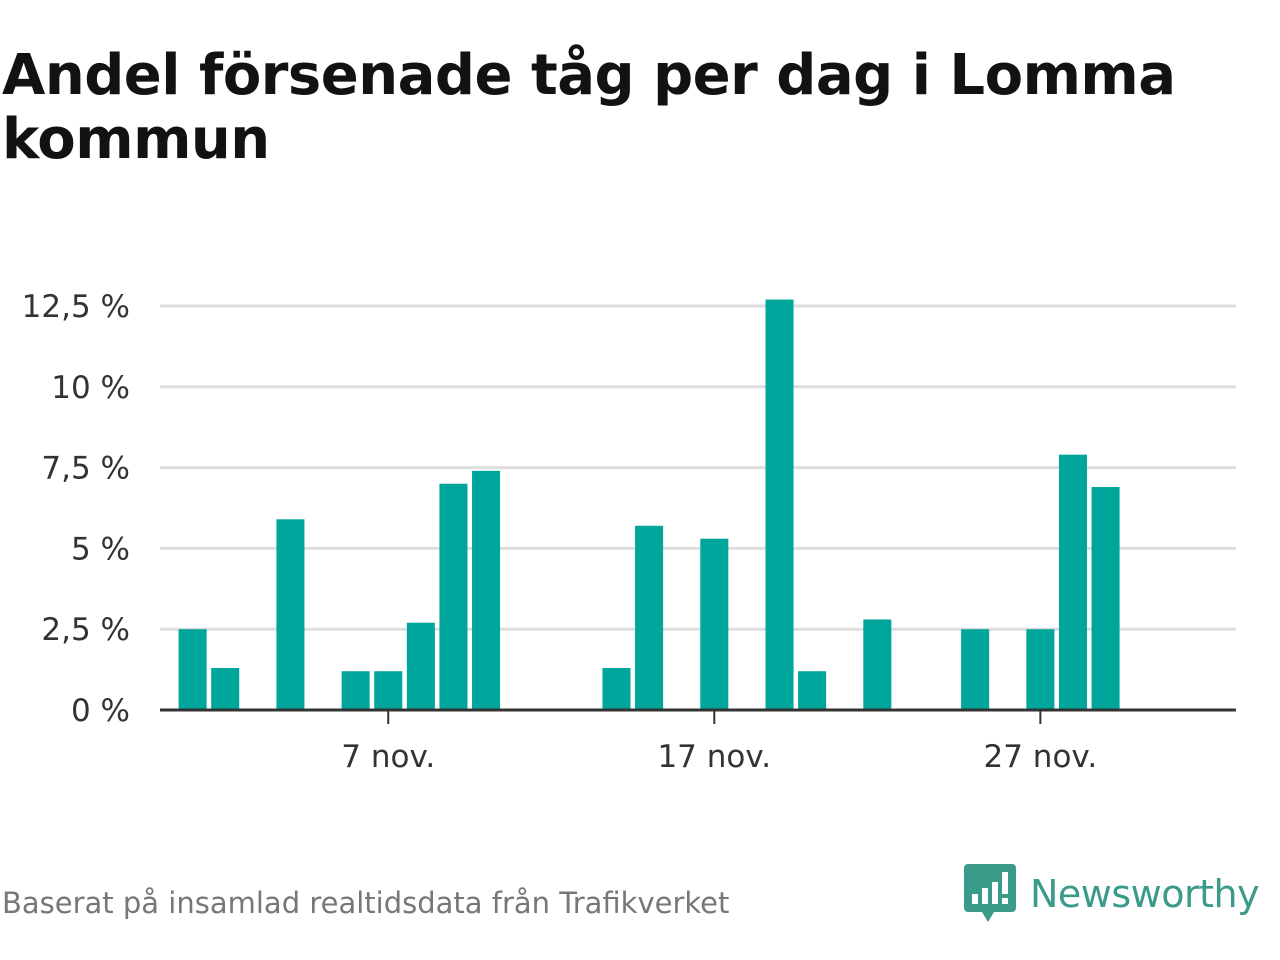 This screenshot has width=1280, height=960. Describe the element at coordinates (90, 388) in the screenshot. I see `y-tick-label: 10 %` at that location.